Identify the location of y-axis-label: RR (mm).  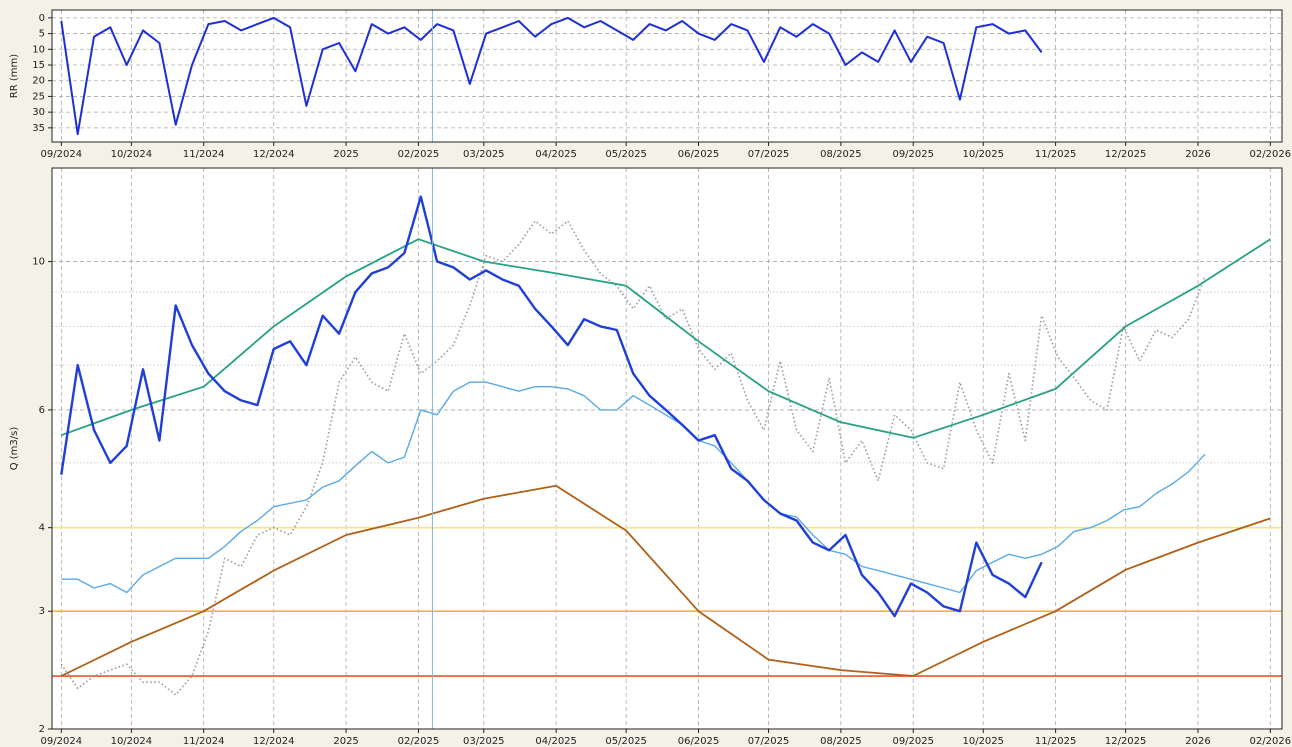
(14, 76).